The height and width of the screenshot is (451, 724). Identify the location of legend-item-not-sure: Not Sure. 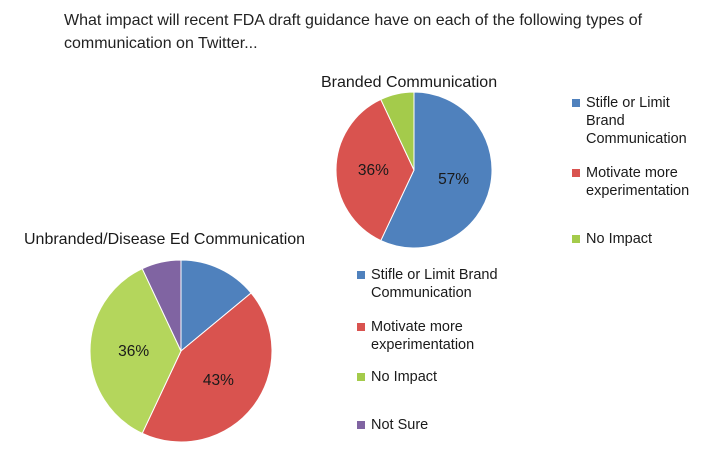
(392, 425).